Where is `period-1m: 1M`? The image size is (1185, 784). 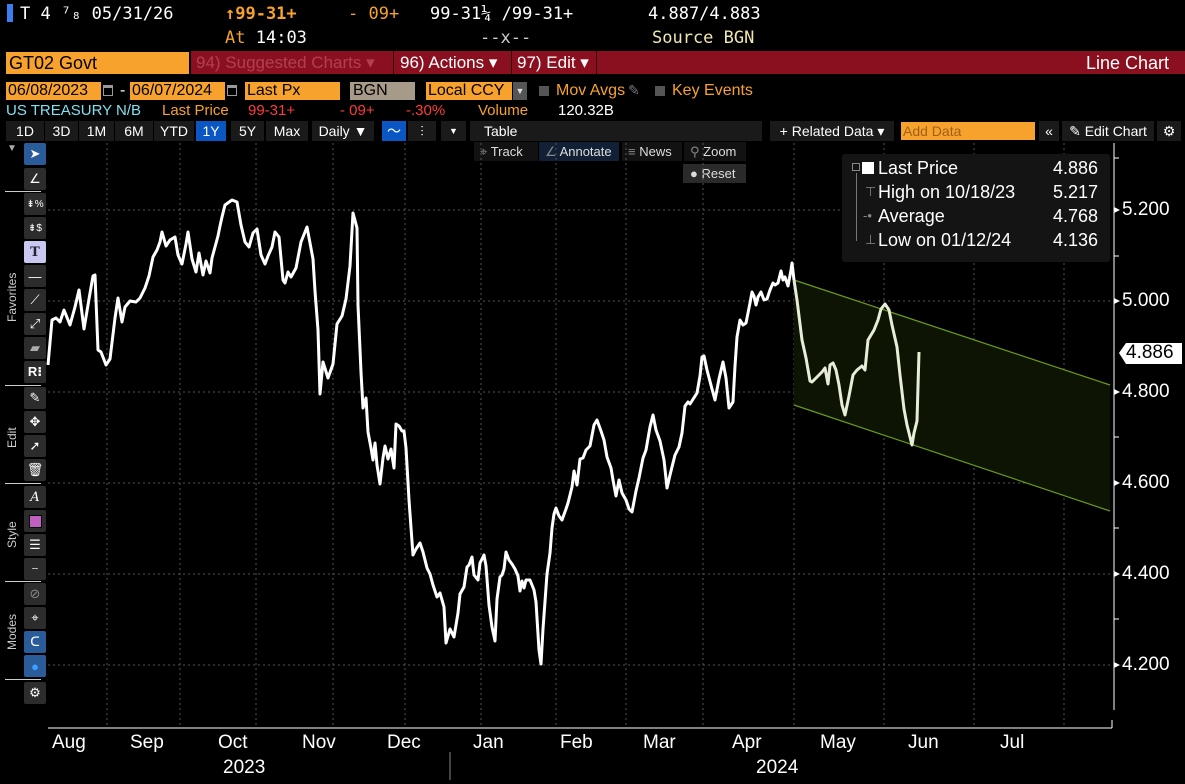 period-1m: 1M is located at coordinates (96, 131).